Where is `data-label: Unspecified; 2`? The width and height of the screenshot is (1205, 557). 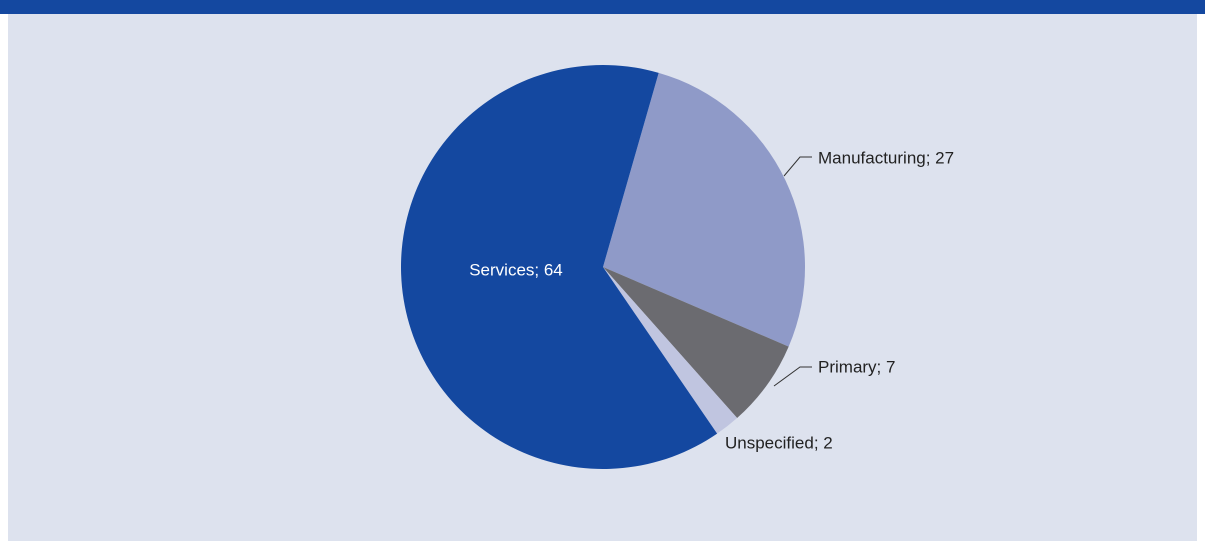
data-label: Unspecified; 2 is located at coordinates (779, 442).